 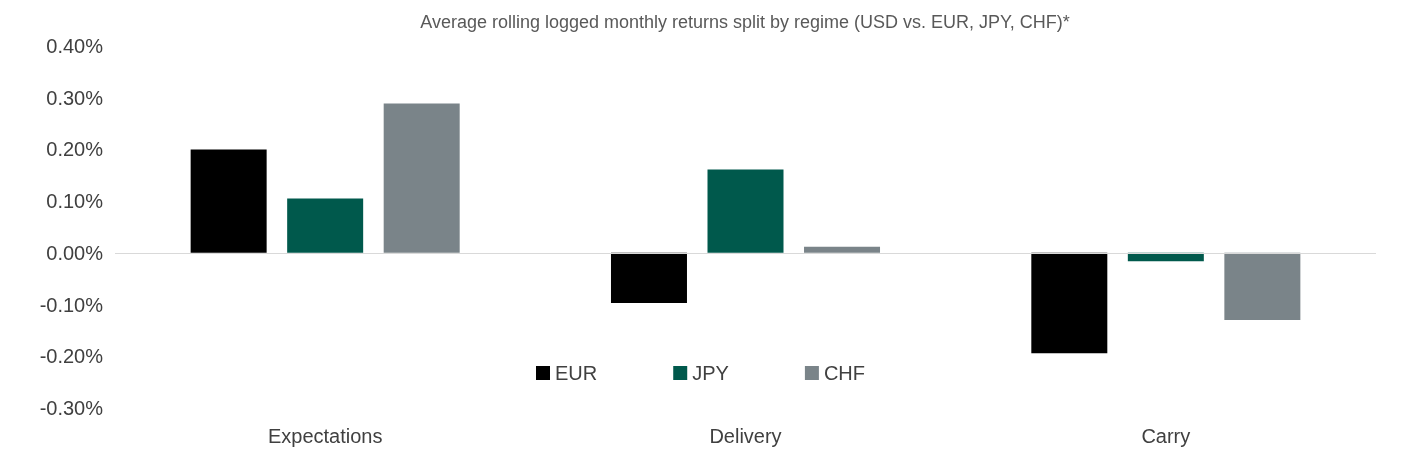 What do you see at coordinates (745, 436) in the screenshot?
I see `x-tick-label: Delivery` at bounding box center [745, 436].